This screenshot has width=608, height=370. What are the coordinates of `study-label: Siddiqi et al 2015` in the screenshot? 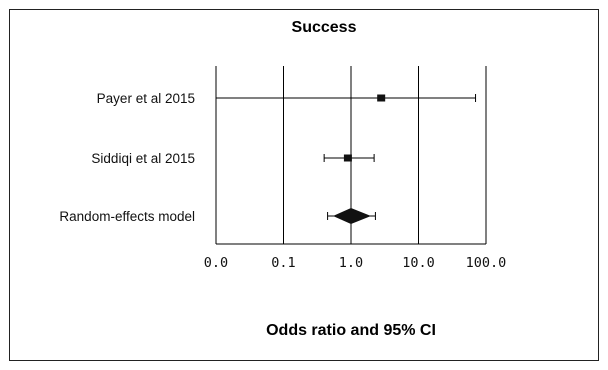 It's located at (143, 158).